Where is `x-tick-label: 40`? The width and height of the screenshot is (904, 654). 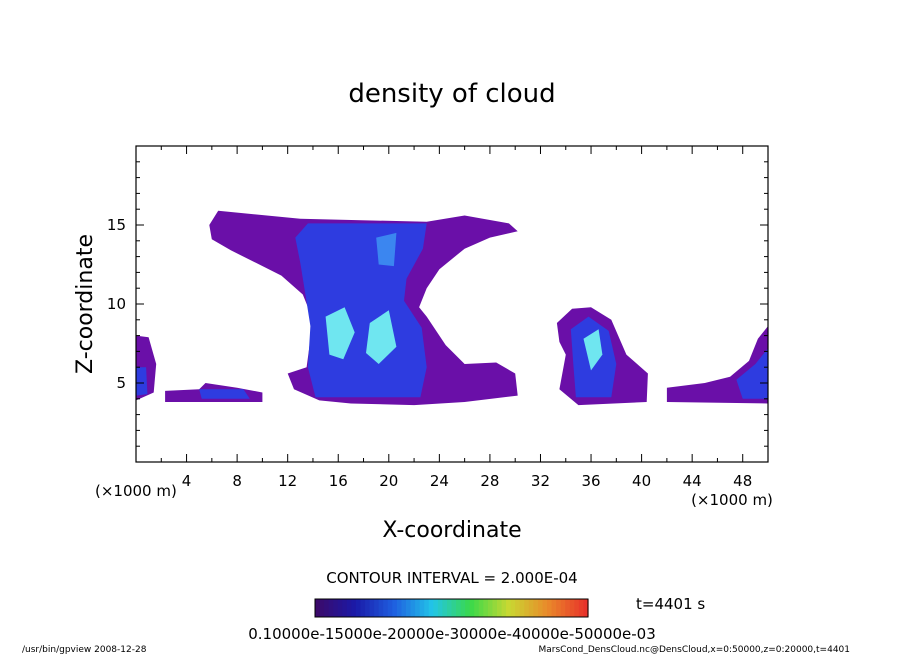 x-tick-label: 40 is located at coordinates (641, 481).